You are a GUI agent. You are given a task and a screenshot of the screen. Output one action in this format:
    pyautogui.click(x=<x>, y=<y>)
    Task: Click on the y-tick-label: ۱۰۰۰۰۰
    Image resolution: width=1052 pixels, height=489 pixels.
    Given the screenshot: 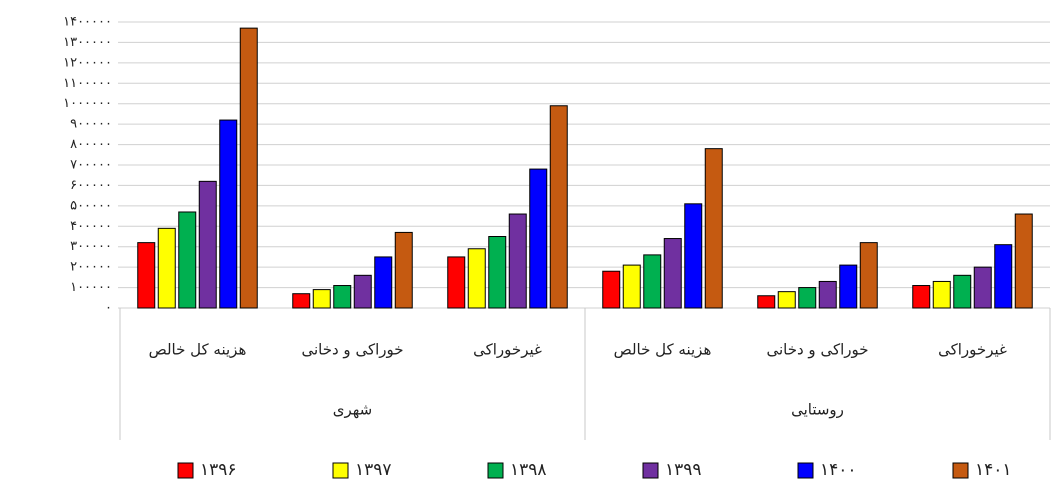 What is the action you would take?
    pyautogui.click(x=91, y=287)
    